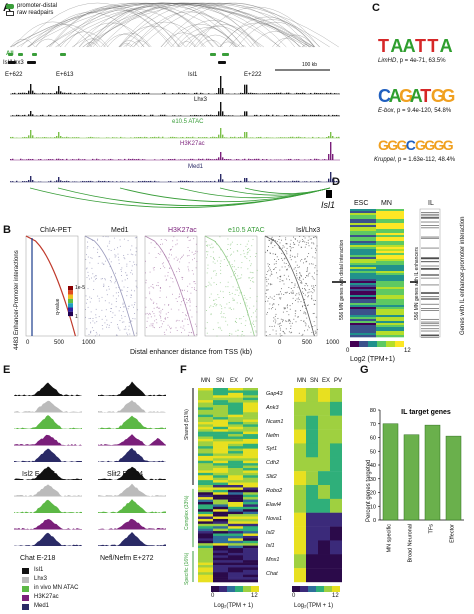  I want to click on interaction-arc, so click(267, 32).